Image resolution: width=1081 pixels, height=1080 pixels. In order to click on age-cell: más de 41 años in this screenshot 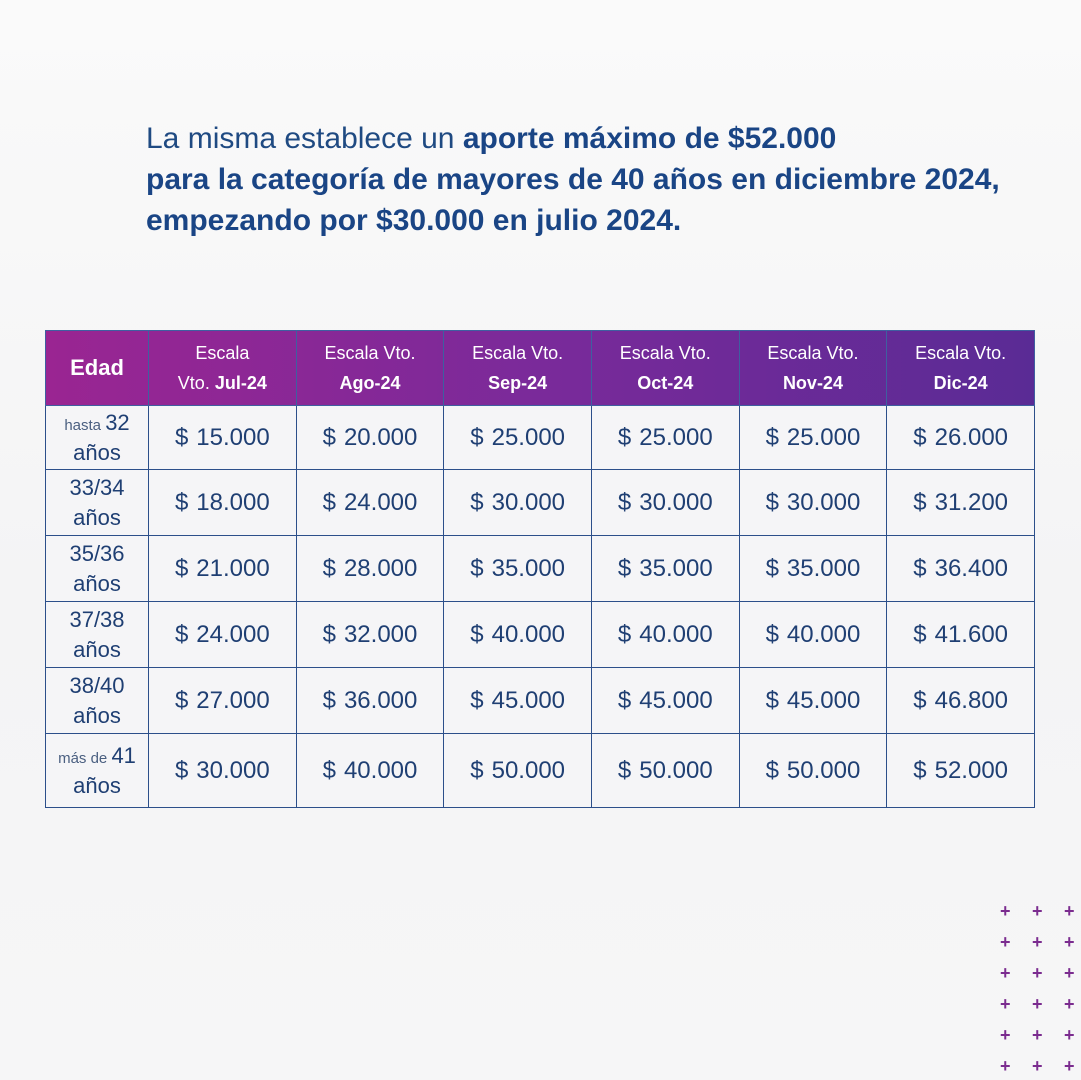, I will do `click(97, 770)`.